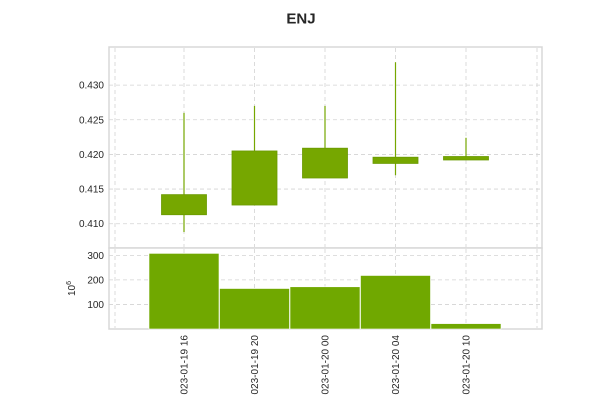  What do you see at coordinates (255, 365) in the screenshot?
I see `x-tick-label: 023-01-19 20` at bounding box center [255, 365].